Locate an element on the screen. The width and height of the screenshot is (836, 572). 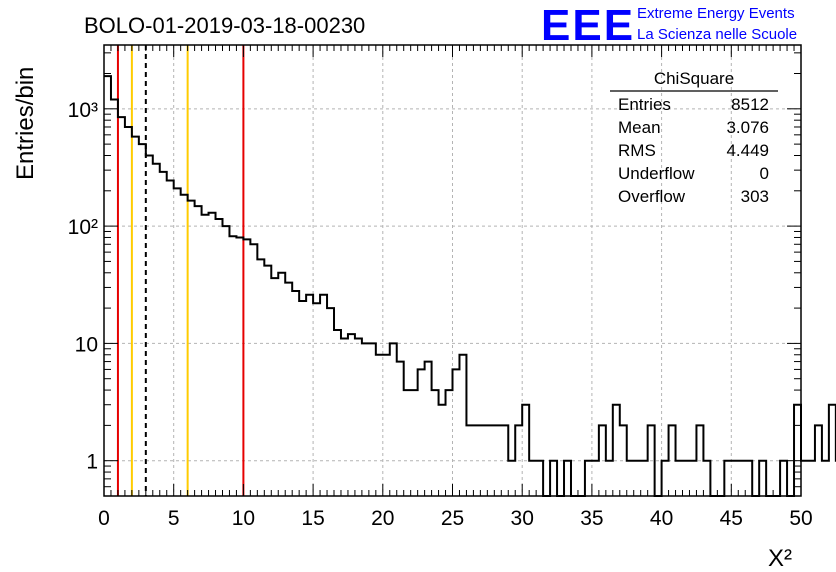
x-tick-label: 25 is located at coordinates (452, 518).